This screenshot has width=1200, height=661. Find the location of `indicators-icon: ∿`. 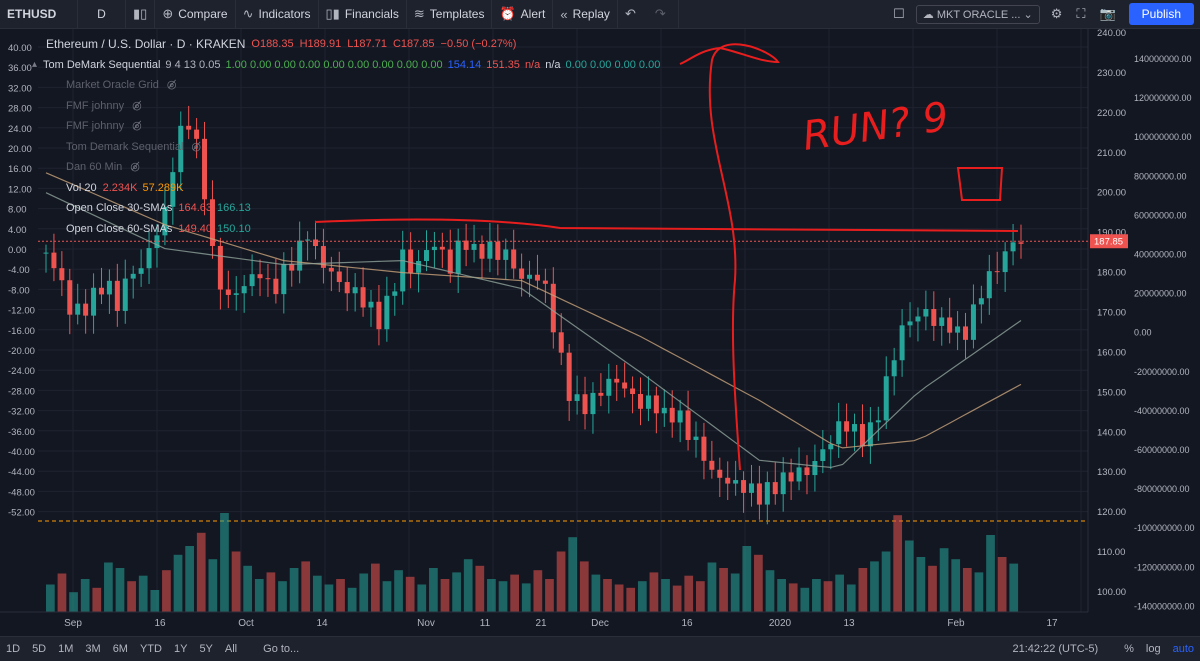

indicators-icon: ∿ is located at coordinates (248, 13).